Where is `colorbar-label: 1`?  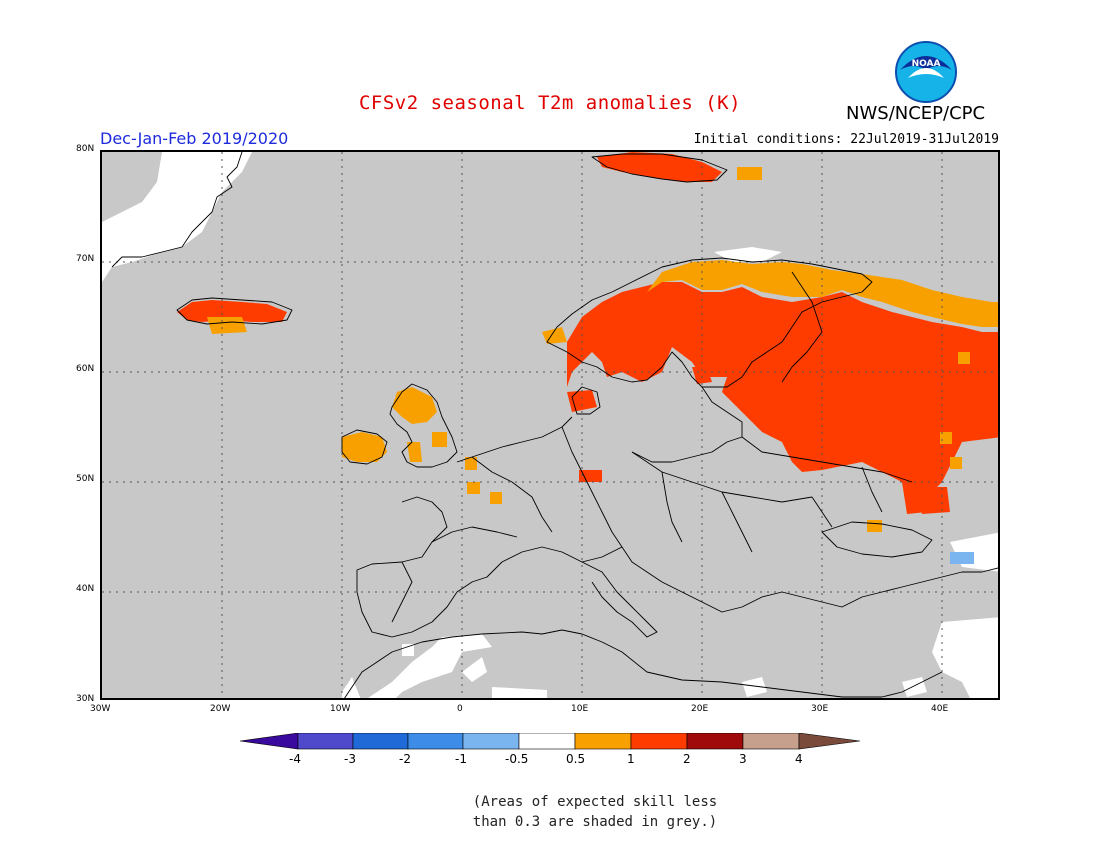 colorbar-label: 1 is located at coordinates (631, 759).